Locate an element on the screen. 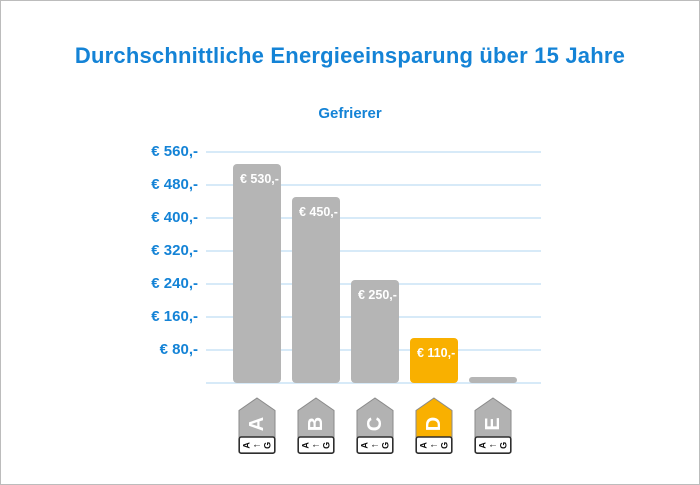  energy-tag-B: B A ← G is located at coordinates (316, 426).